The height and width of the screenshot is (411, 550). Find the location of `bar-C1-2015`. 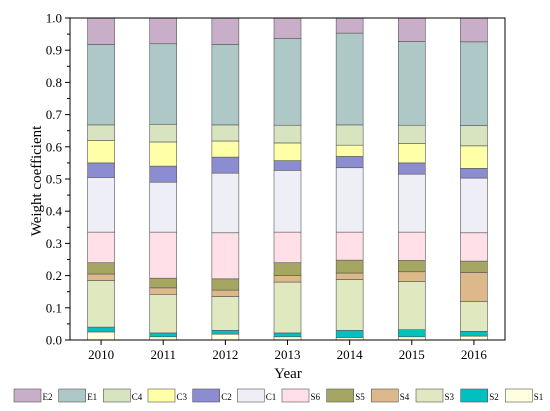

bar-C1-2015 is located at coordinates (411, 203).